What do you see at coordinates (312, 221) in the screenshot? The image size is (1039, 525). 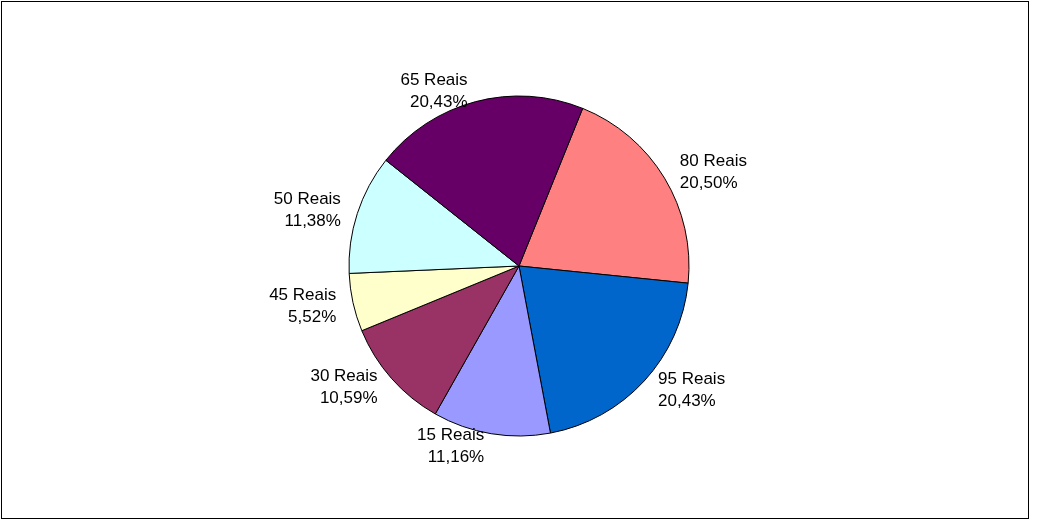 I see `data-label: 11,38%` at bounding box center [312, 221].